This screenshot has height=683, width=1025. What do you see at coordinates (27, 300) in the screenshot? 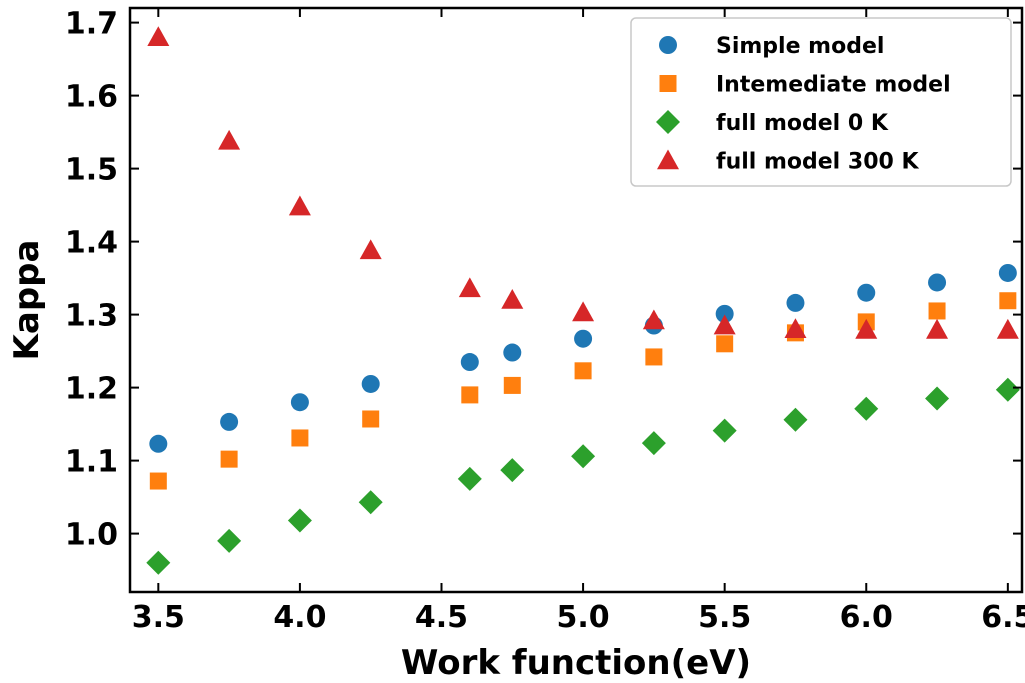
I see `y-axis-label: Kappa` at bounding box center [27, 300].